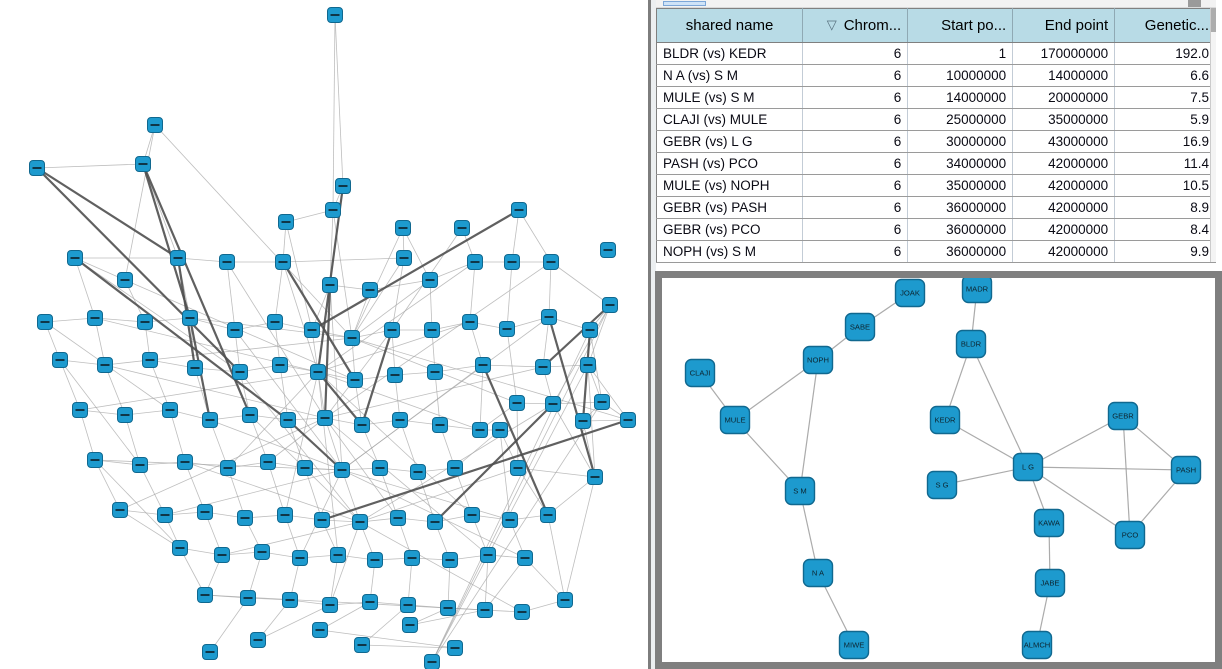 Image resolution: width=1222 pixels, height=669 pixels. I want to click on panel-divider, so click(649, 334).